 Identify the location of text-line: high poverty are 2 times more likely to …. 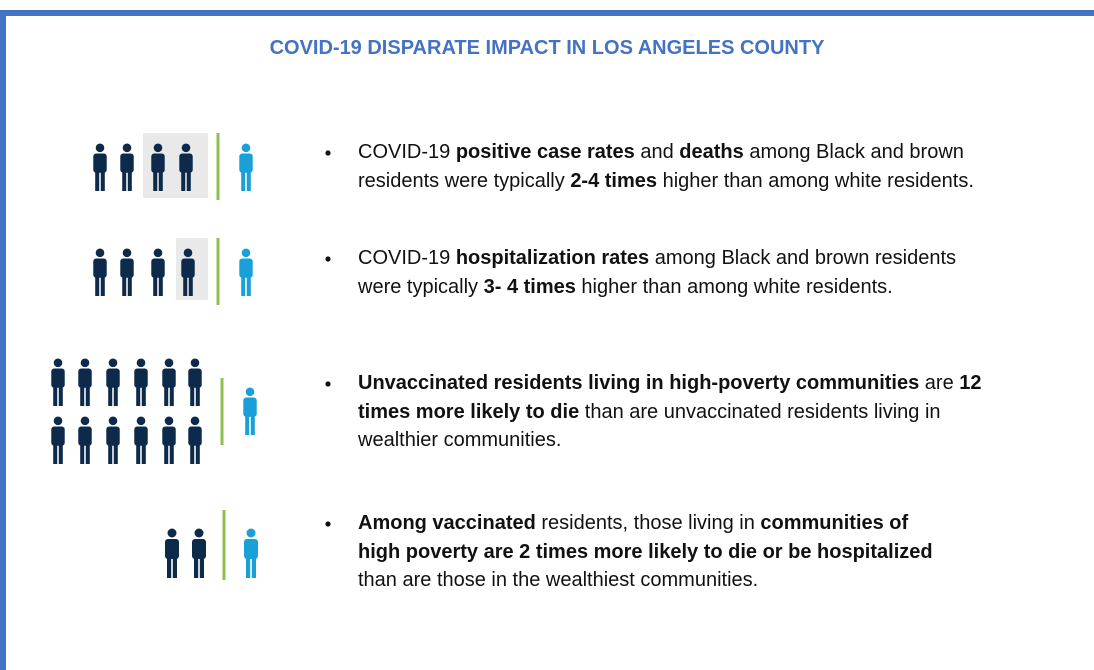
(645, 552).